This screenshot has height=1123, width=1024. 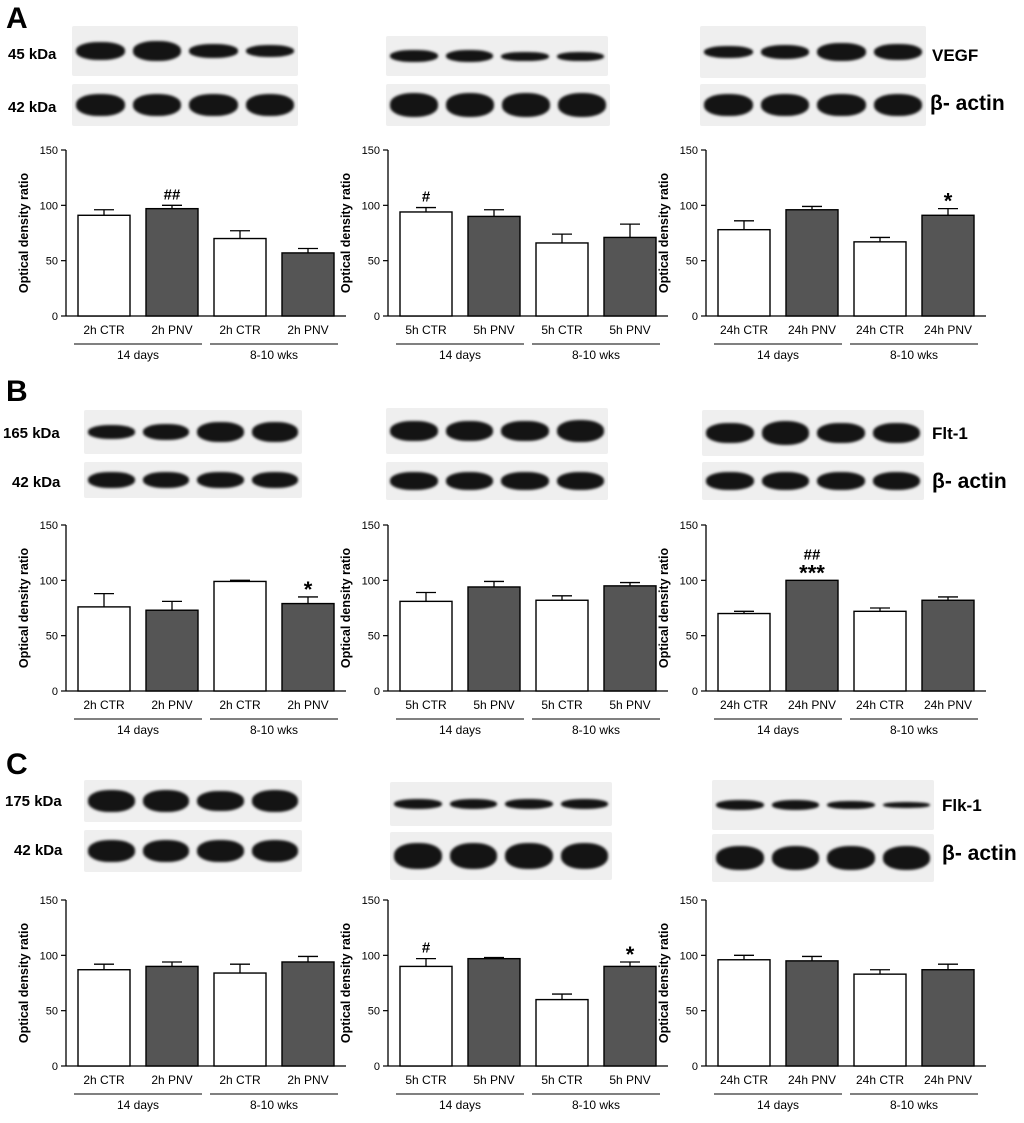 What do you see at coordinates (812, 1080) in the screenshot?
I see `x-tick-label: 24h PNV` at bounding box center [812, 1080].